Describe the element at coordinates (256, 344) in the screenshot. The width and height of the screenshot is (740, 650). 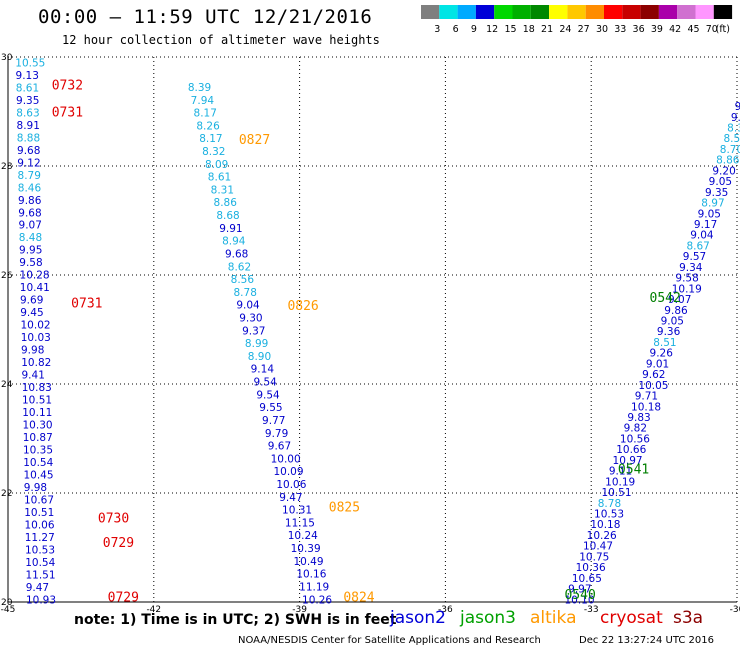
I see `swh-value-label: 8.99` at that location.